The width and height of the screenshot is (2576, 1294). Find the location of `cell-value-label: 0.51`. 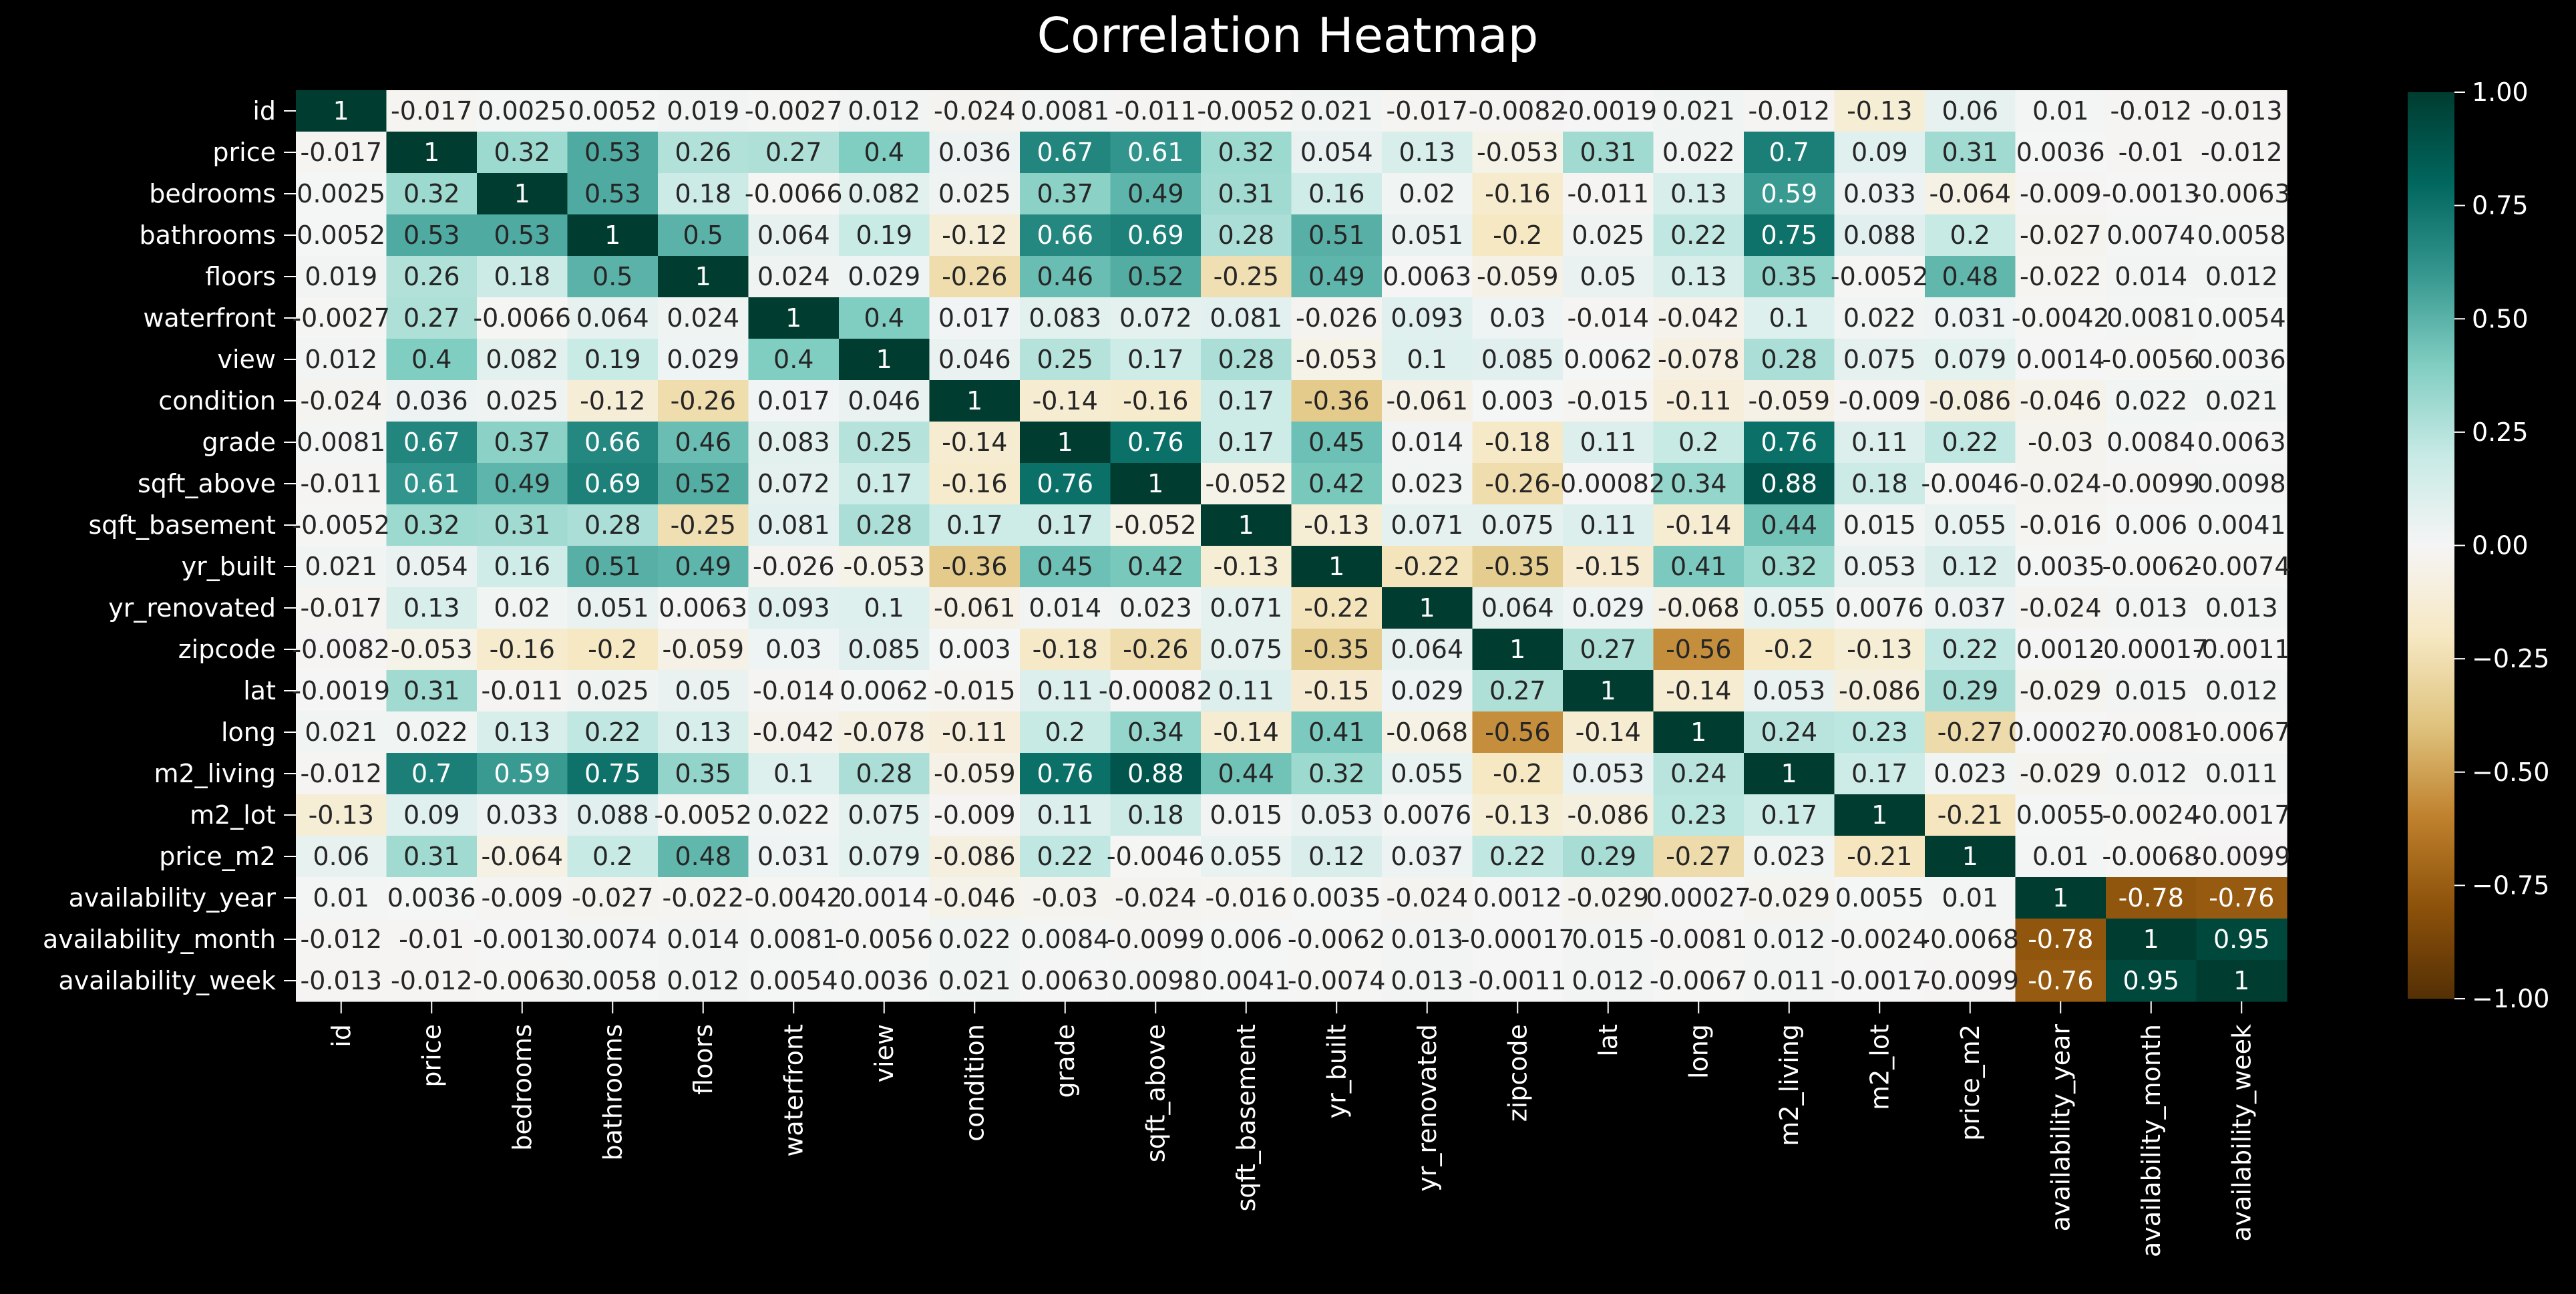

cell-value-label: 0.51 is located at coordinates (612, 566).